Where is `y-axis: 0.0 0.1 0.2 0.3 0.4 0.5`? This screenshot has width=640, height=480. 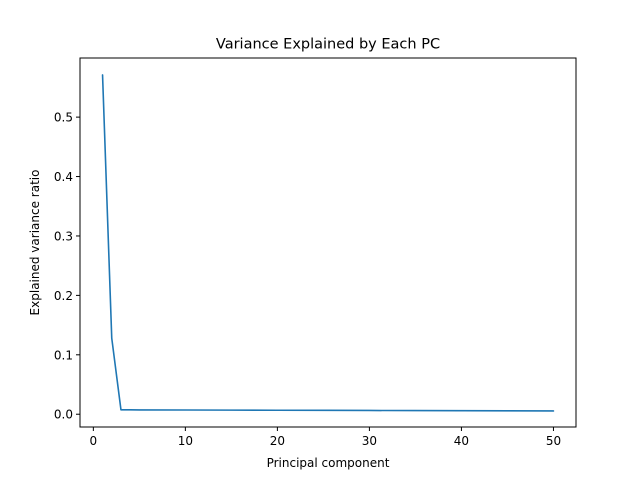 y-axis: 0.0 0.1 0.2 0.3 0.4 0.5 is located at coordinates (67, 266).